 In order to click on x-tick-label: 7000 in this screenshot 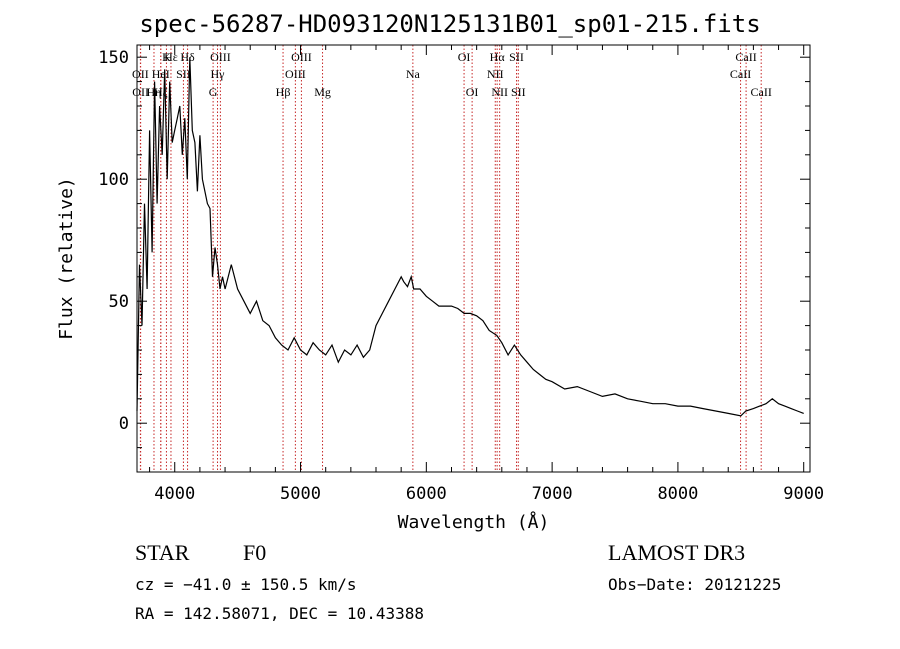, I will do `click(552, 494)`.